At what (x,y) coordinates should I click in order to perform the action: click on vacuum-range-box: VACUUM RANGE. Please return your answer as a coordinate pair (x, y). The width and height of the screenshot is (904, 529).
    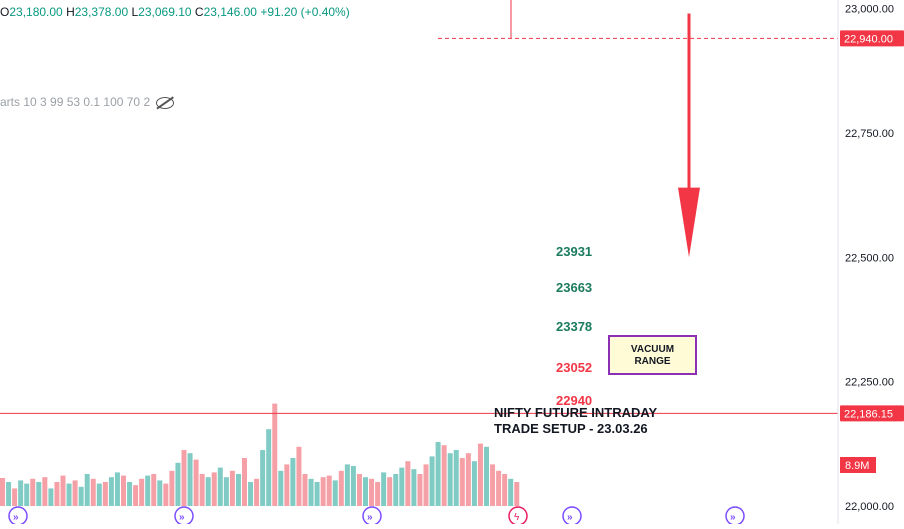
    Looking at the image, I should click on (652, 355).